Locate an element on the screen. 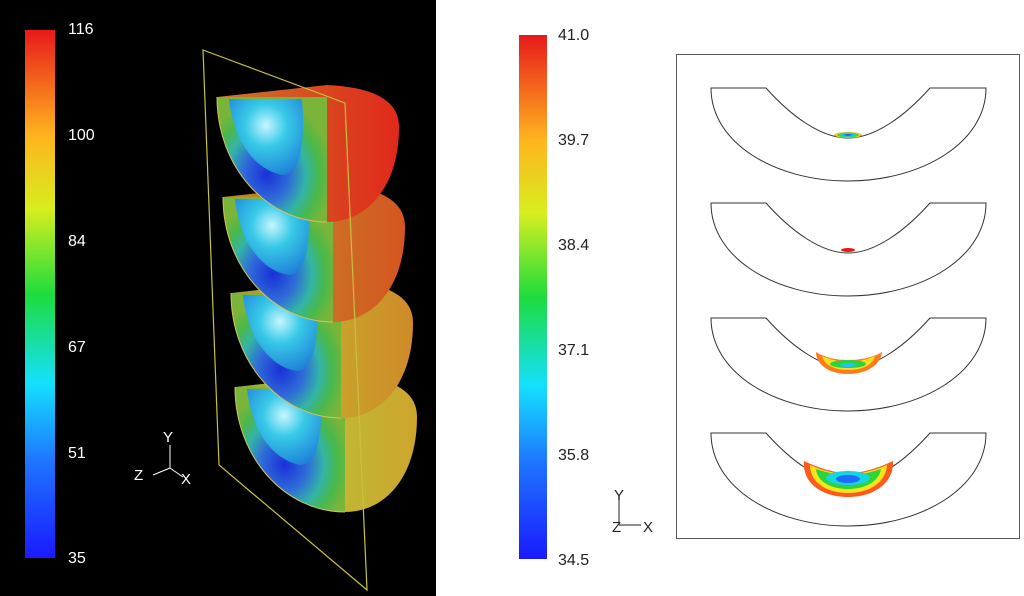  left-axis-y-label: Y is located at coordinates (168, 437).